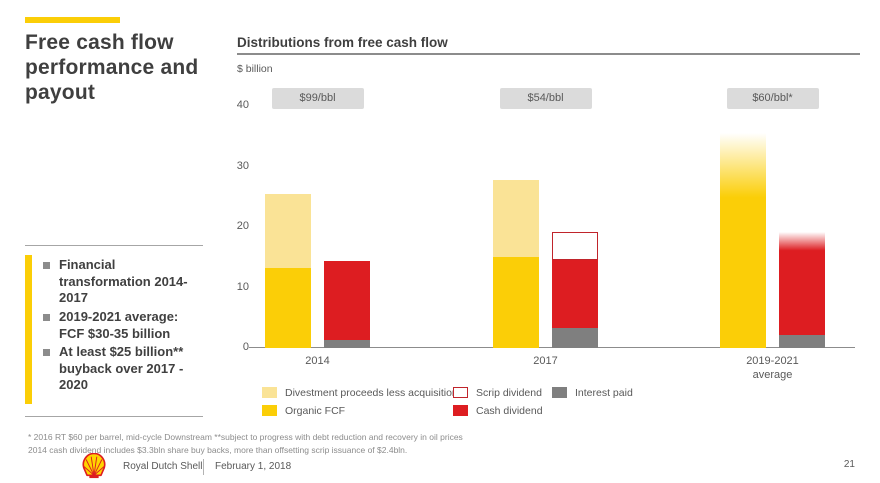 Image resolution: width=880 pixels, height=483 pixels. I want to click on page-title: Free cash flow performance and payout, so click(112, 67).